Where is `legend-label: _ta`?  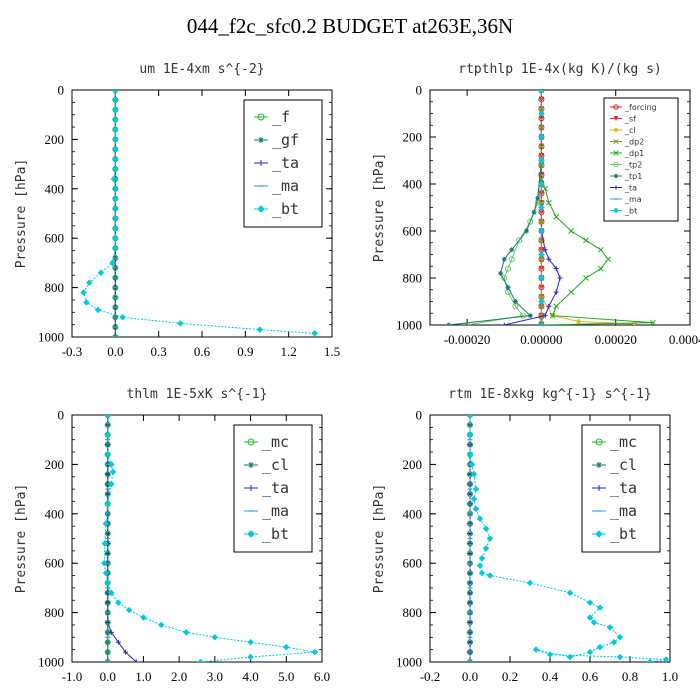 legend-label: _ta is located at coordinates (285, 163).